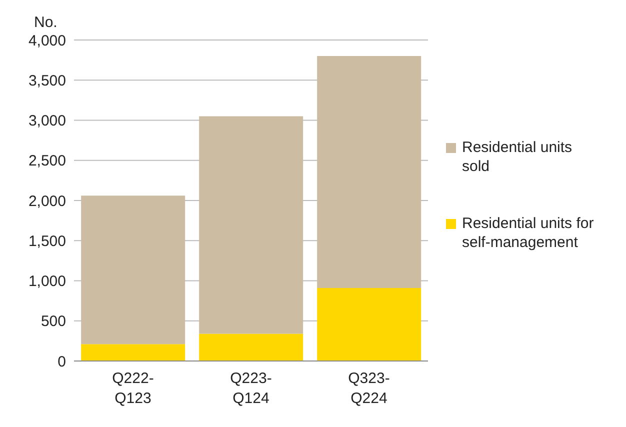 The height and width of the screenshot is (427, 626). Describe the element at coordinates (47, 41) in the screenshot. I see `y-tick-label: 4,000` at that location.